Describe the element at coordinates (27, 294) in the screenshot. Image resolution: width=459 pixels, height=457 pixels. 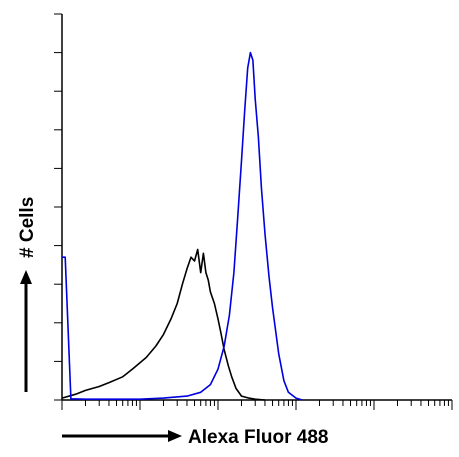
I see `y-axis-annotation: # Cells` at that location.